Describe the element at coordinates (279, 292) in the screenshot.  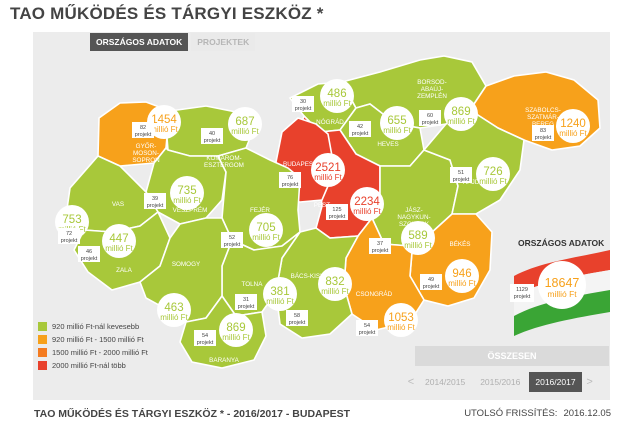
I see `county-amount: 381` at that location.